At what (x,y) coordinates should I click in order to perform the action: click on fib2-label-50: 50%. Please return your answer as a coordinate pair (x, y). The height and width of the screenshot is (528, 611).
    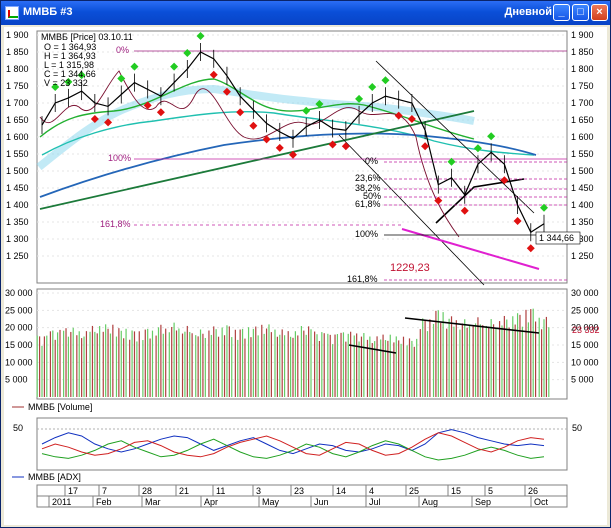
    Looking at the image, I should click on (372, 196).